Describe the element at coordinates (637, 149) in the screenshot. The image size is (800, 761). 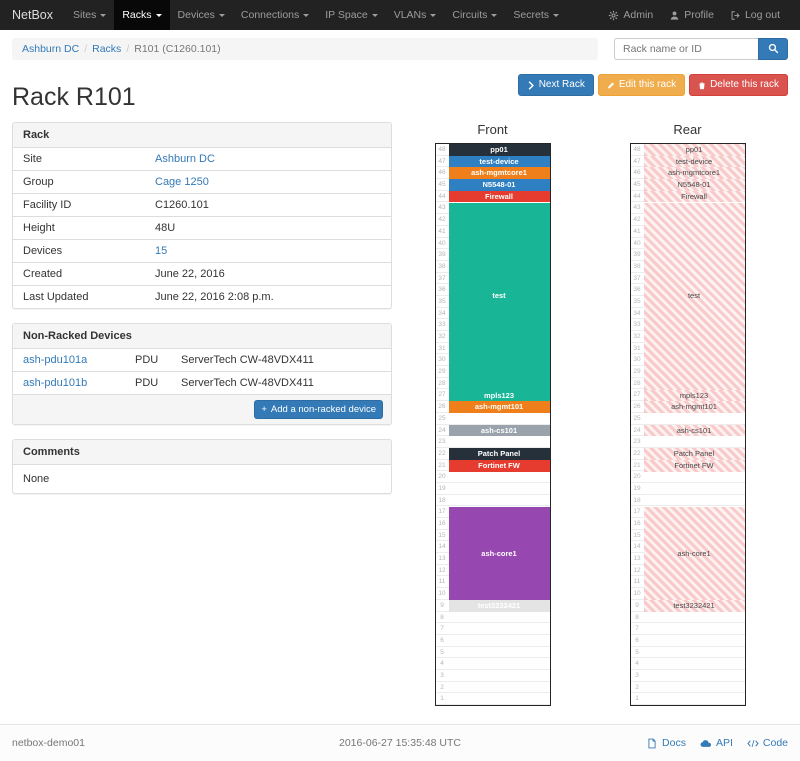
I see `unit-number: 48` at that location.